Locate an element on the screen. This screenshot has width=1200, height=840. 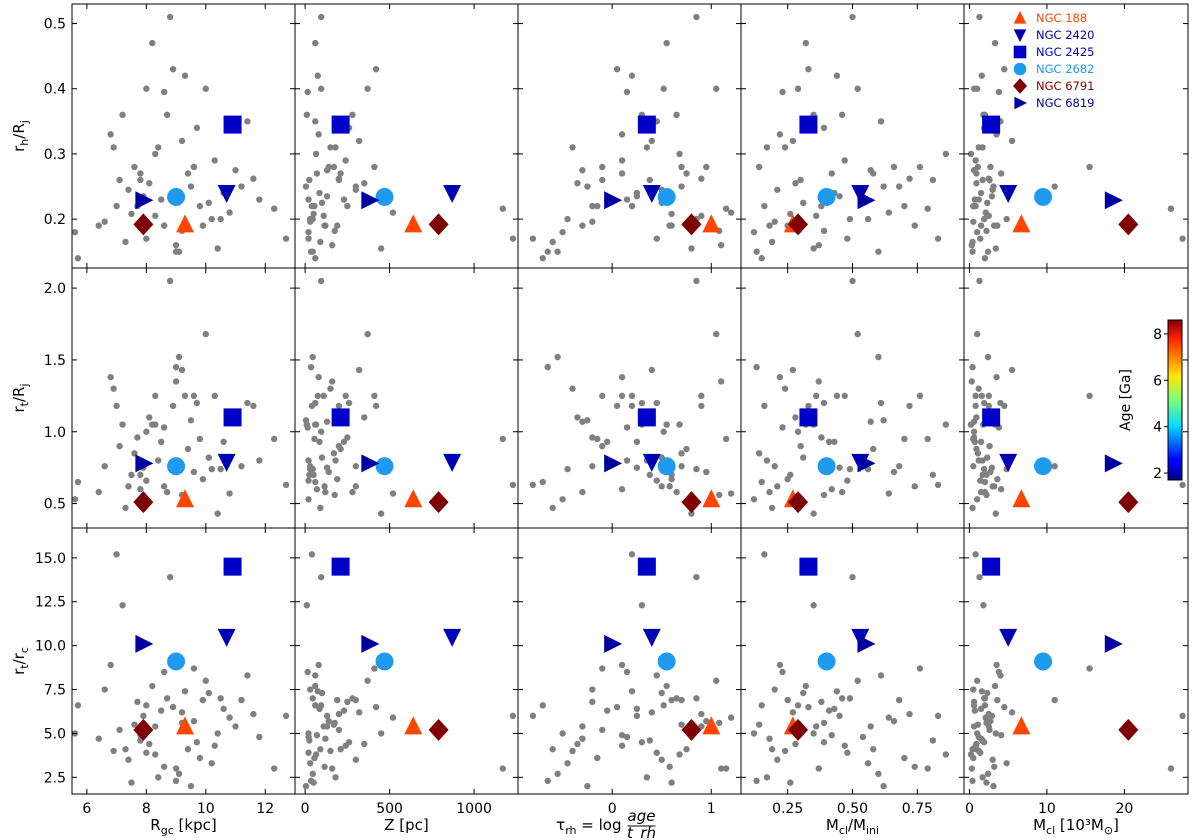
y-tick-label: 7.5 is located at coordinates (55, 691).